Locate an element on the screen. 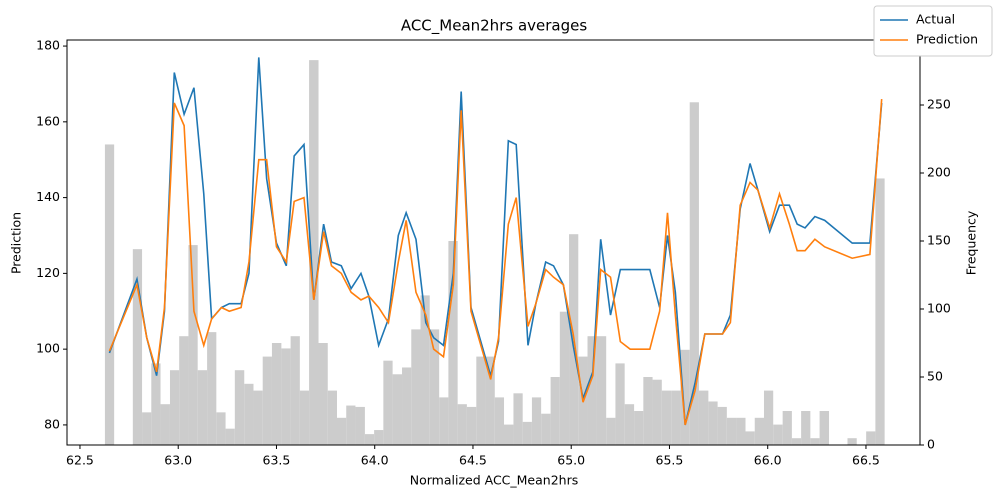  y2-tick-label: 0 is located at coordinates (931, 444).